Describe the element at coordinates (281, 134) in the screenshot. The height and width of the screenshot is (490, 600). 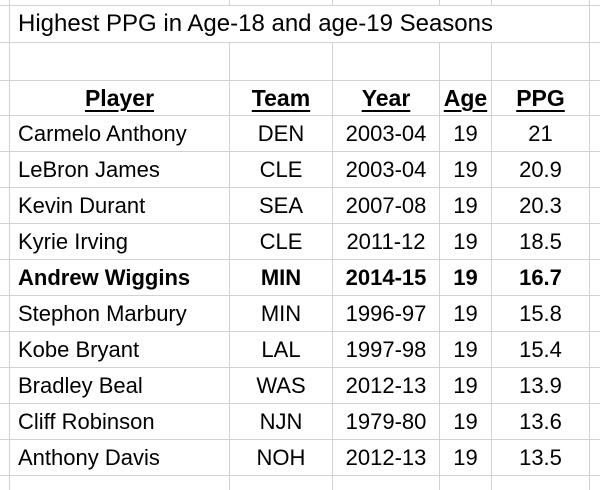
I see `cell-team: DEN` at that location.